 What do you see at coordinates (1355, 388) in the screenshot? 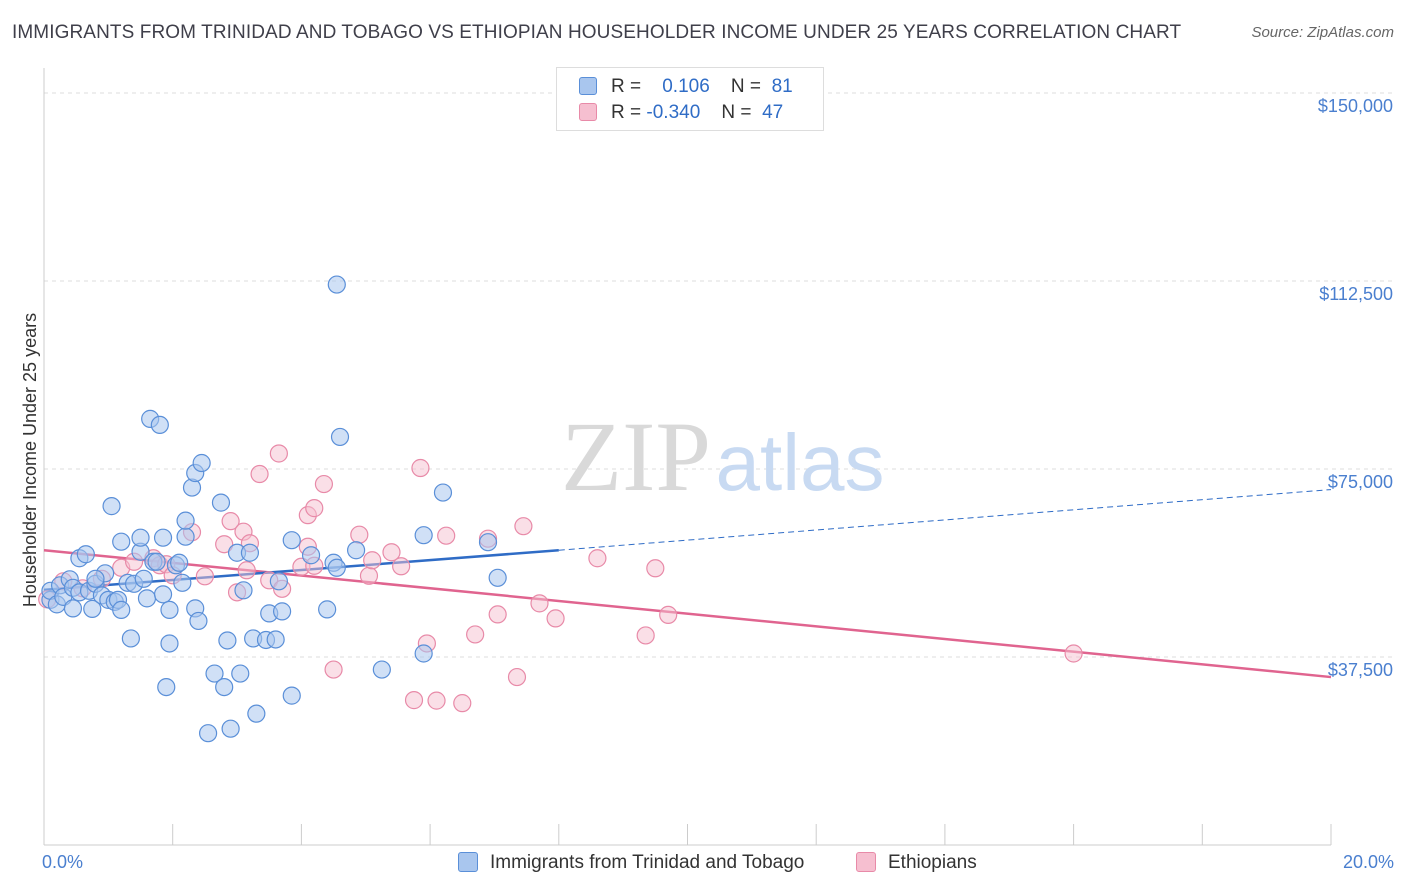
I see `y-tick-labels: $37,500 $75,000 $112,500 $150,000` at bounding box center [1355, 388].